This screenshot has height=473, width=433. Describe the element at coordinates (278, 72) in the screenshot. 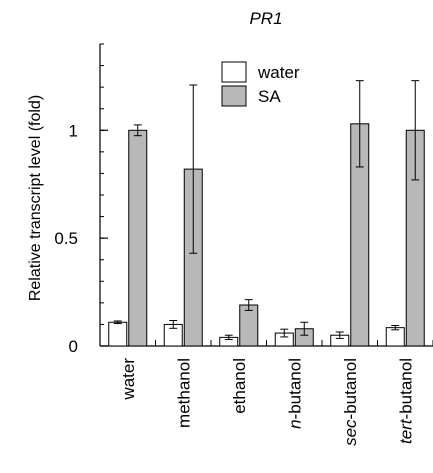

I see `legend-label: water` at that location.